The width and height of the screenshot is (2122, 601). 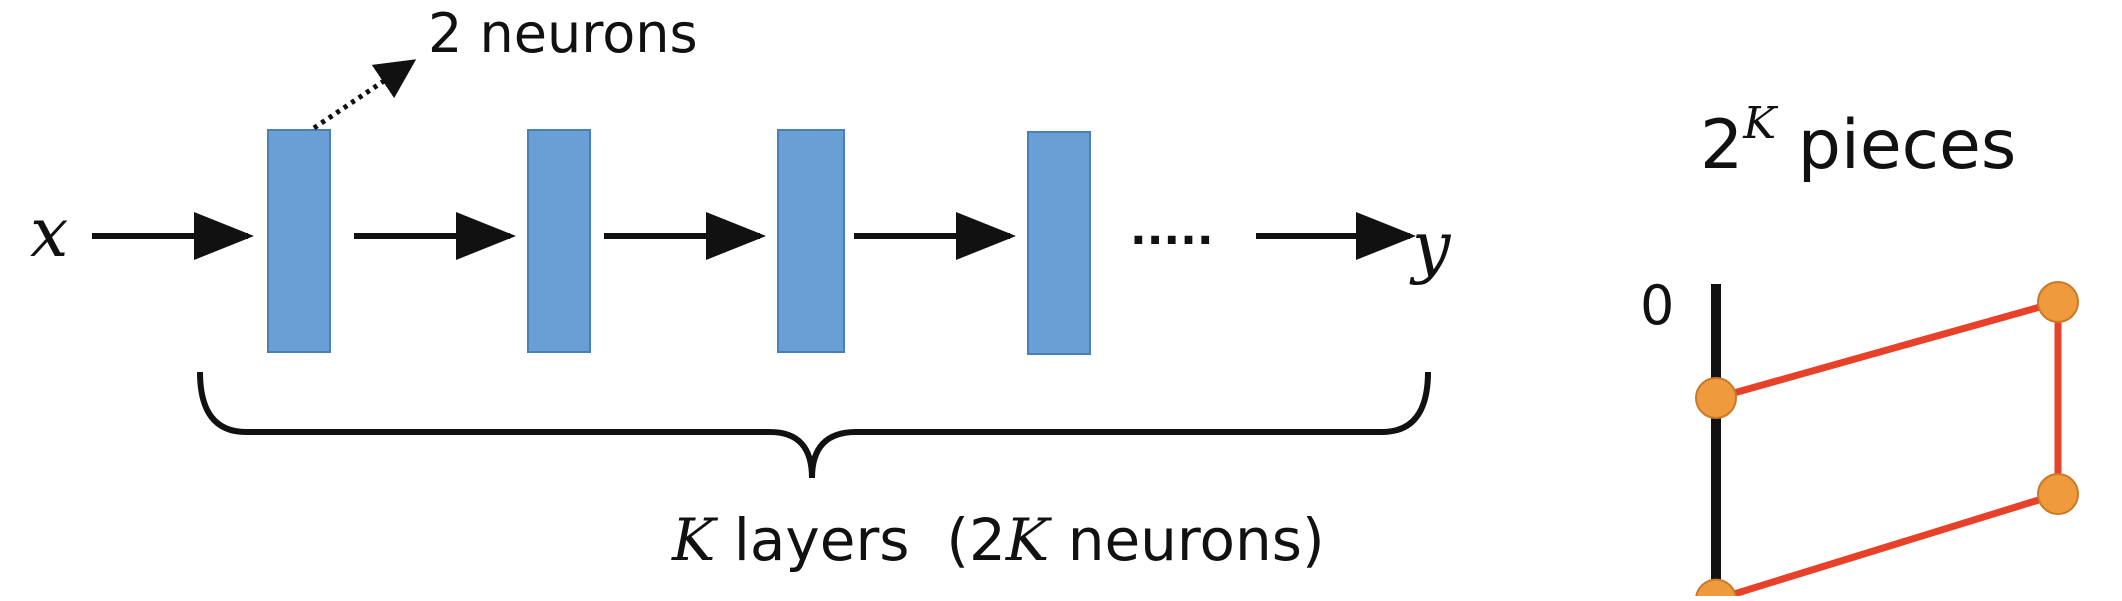 I want to click on neurons-text: neurons), so click(x=1186, y=540).